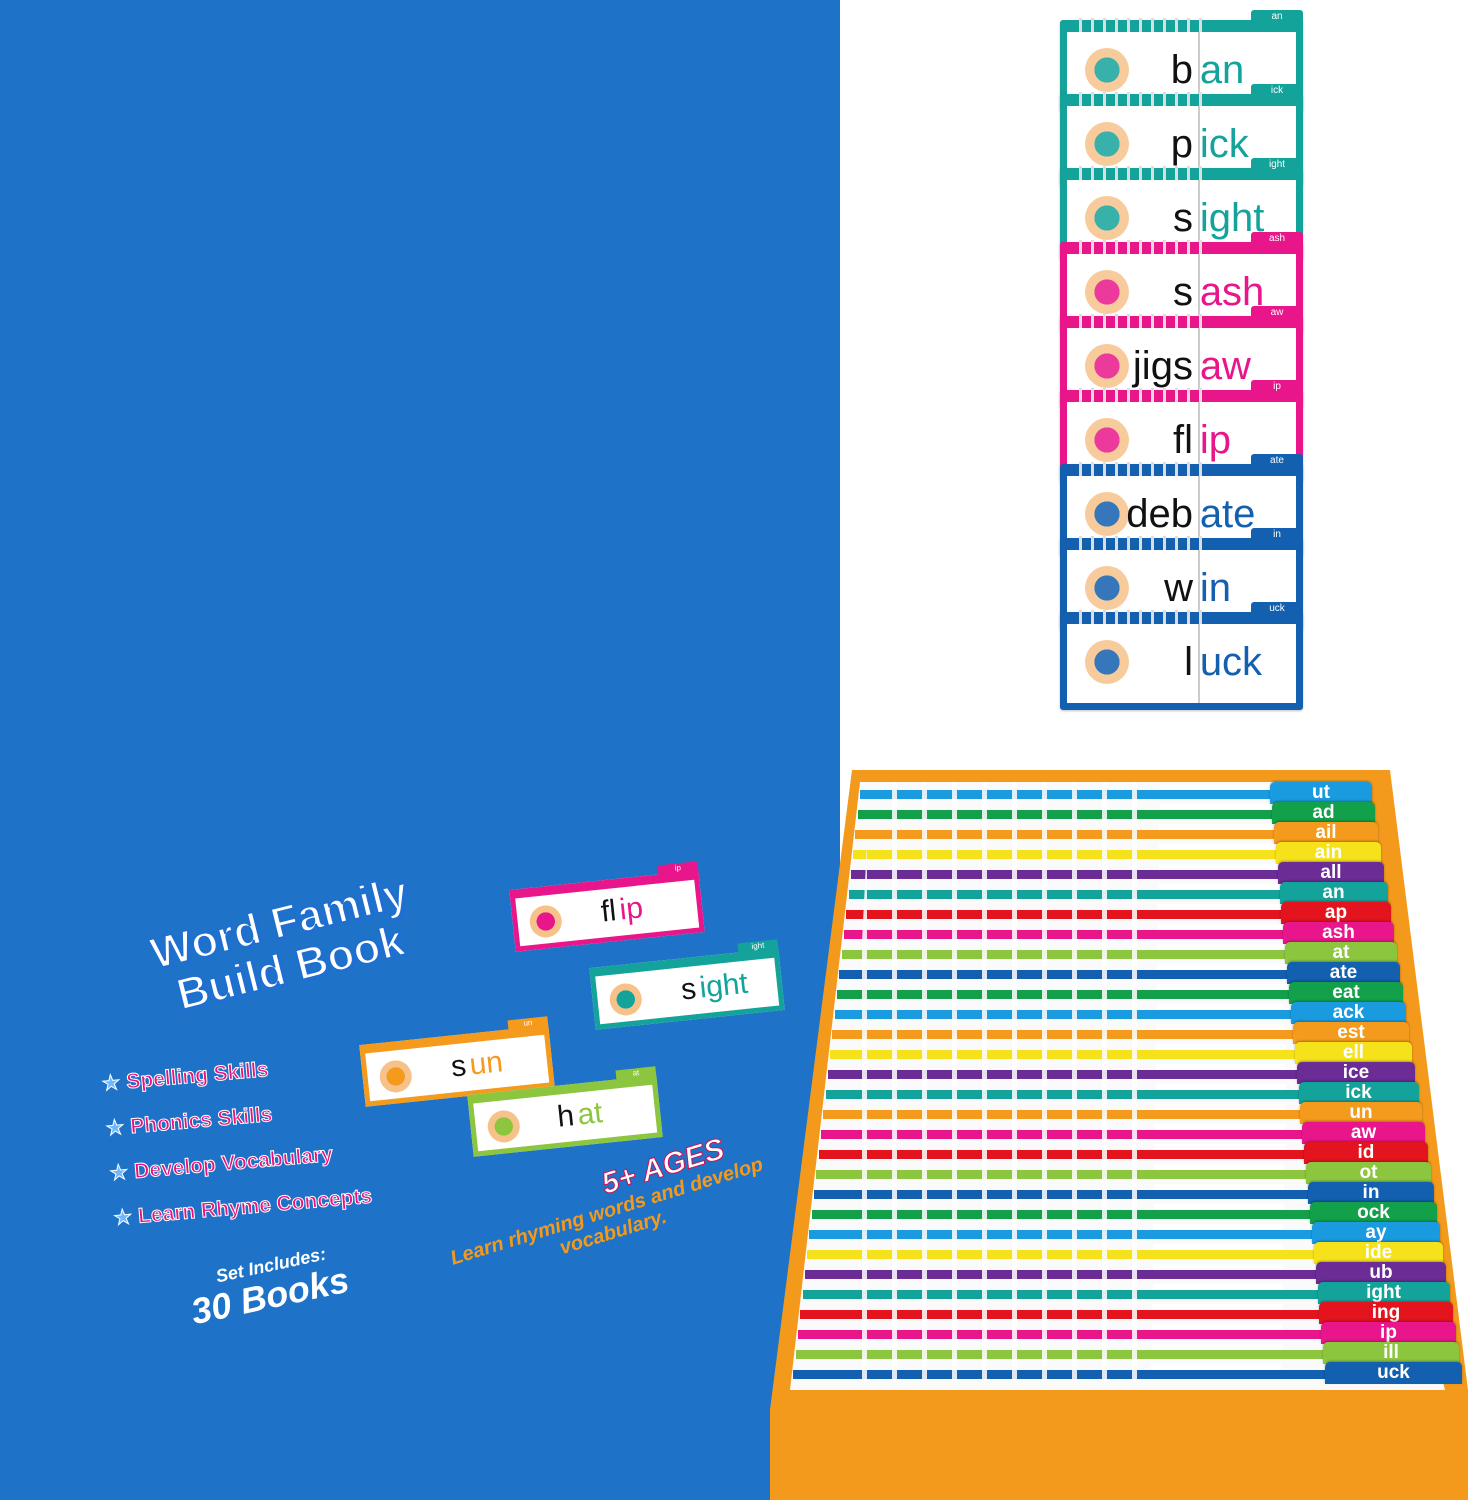 This screenshot has width=1472, height=1500. I want to click on feature-item: ★ Develop Vocabulary, so click(221, 1164).